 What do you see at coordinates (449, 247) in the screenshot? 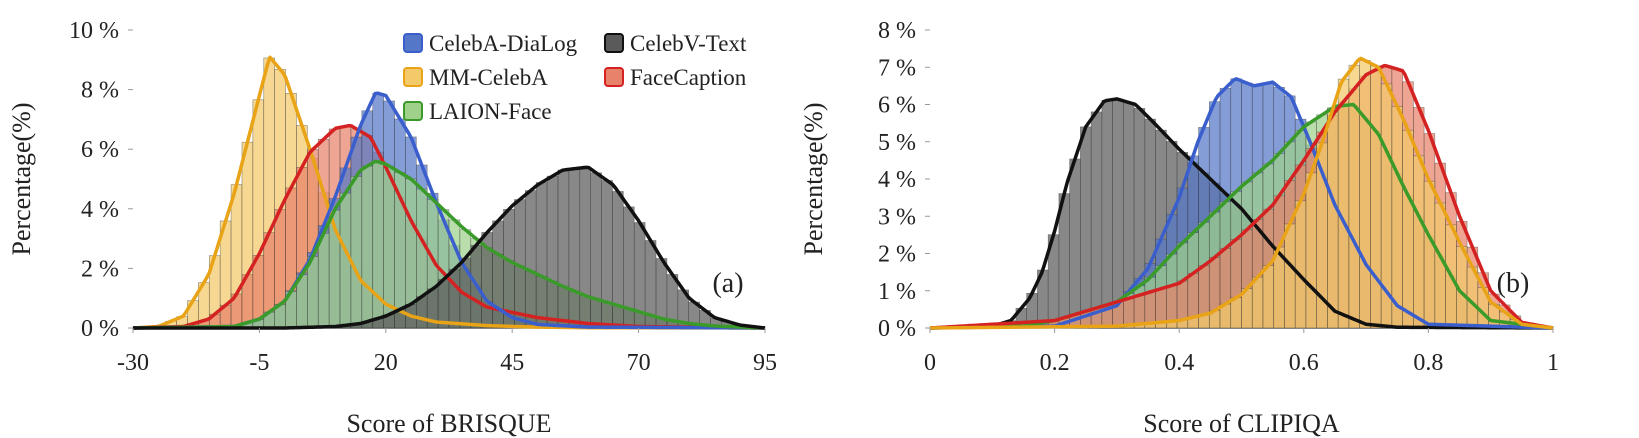
I see `line-celebv-text` at bounding box center [449, 247].